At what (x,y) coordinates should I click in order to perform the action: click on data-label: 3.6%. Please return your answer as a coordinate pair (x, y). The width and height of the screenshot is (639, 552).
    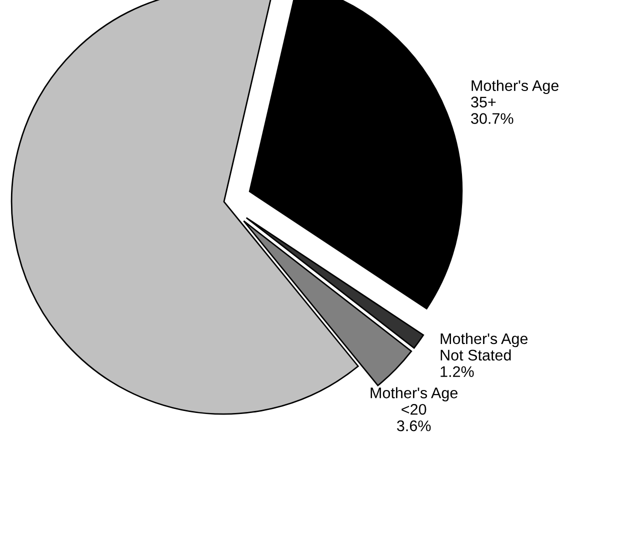
    Looking at the image, I should click on (414, 426).